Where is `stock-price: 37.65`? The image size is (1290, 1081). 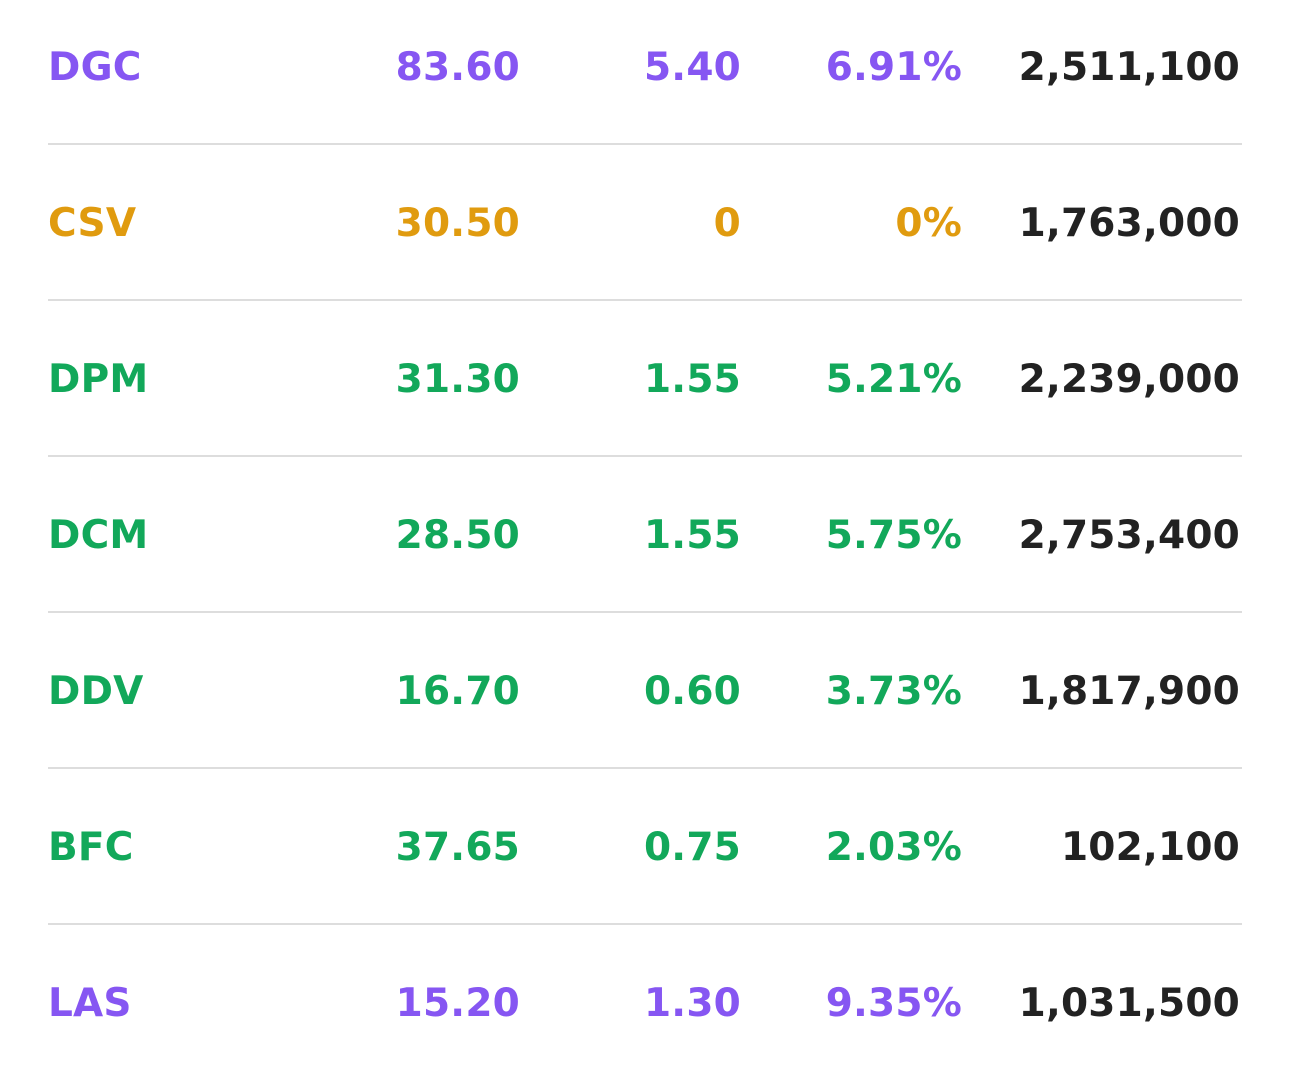 stock-price: 37.65 is located at coordinates (457, 847).